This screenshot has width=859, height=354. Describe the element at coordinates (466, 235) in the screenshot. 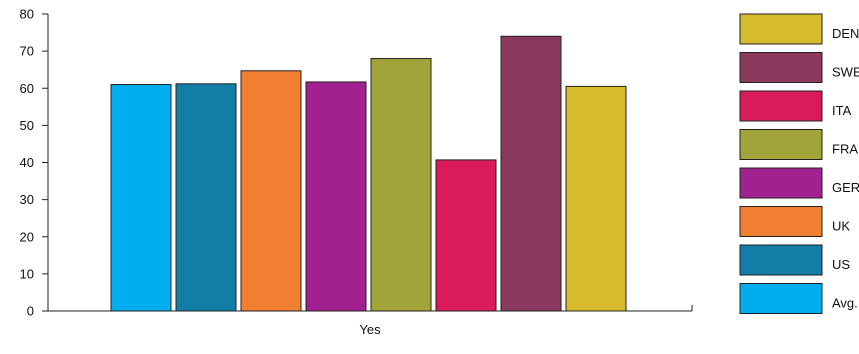

I see `bar-ita` at that location.